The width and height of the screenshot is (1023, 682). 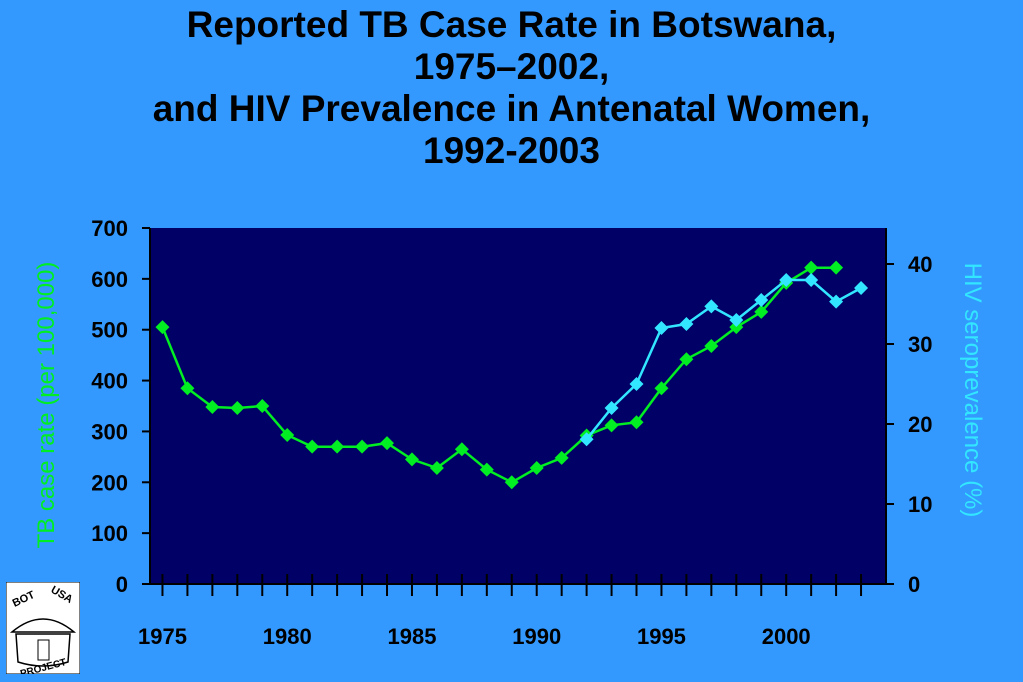 What do you see at coordinates (411, 636) in the screenshot?
I see `x-axis-tick-label: 1985` at bounding box center [411, 636].